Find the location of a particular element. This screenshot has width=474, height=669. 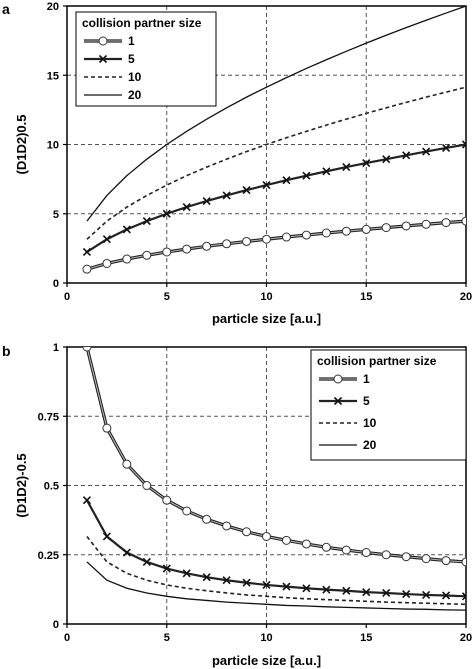

legend-box is located at coordinates (388, 405).